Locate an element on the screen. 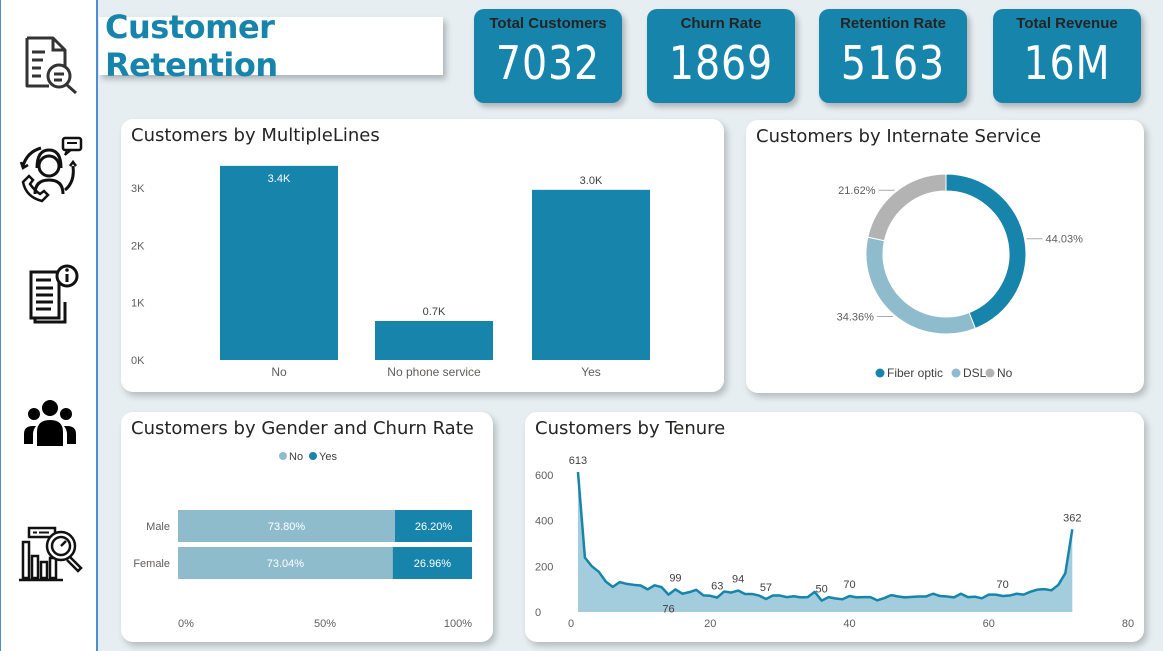  bar-segment-female-no is located at coordinates (285, 563).